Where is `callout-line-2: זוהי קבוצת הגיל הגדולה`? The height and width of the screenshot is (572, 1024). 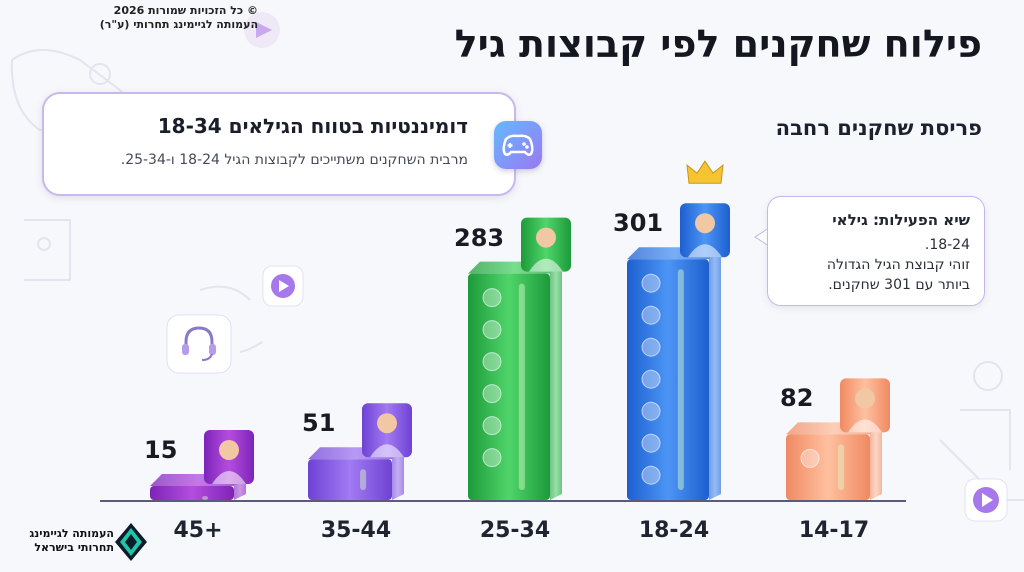
callout-line-2: זוהי קבוצת הגיל הגדולה is located at coordinates (898, 265).